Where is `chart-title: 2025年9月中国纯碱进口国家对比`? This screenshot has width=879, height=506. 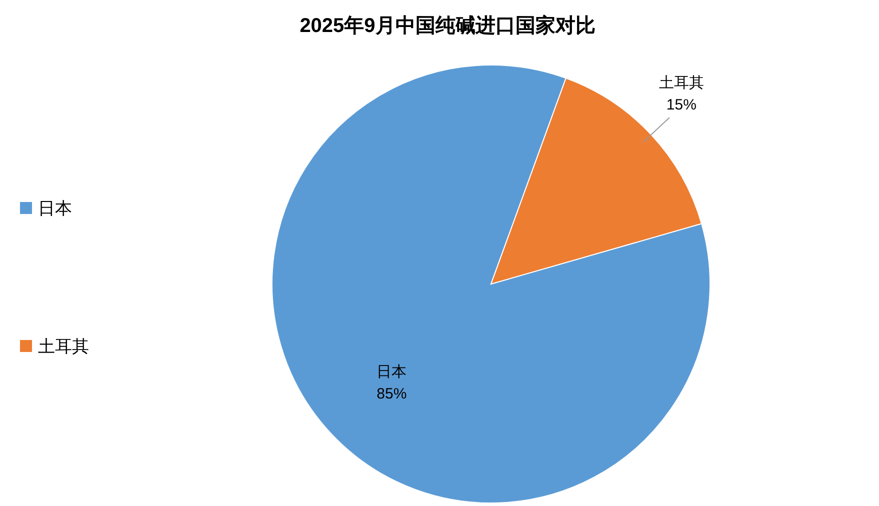 chart-title: 2025年9月中国纯碱进口国家对比 is located at coordinates (448, 25).